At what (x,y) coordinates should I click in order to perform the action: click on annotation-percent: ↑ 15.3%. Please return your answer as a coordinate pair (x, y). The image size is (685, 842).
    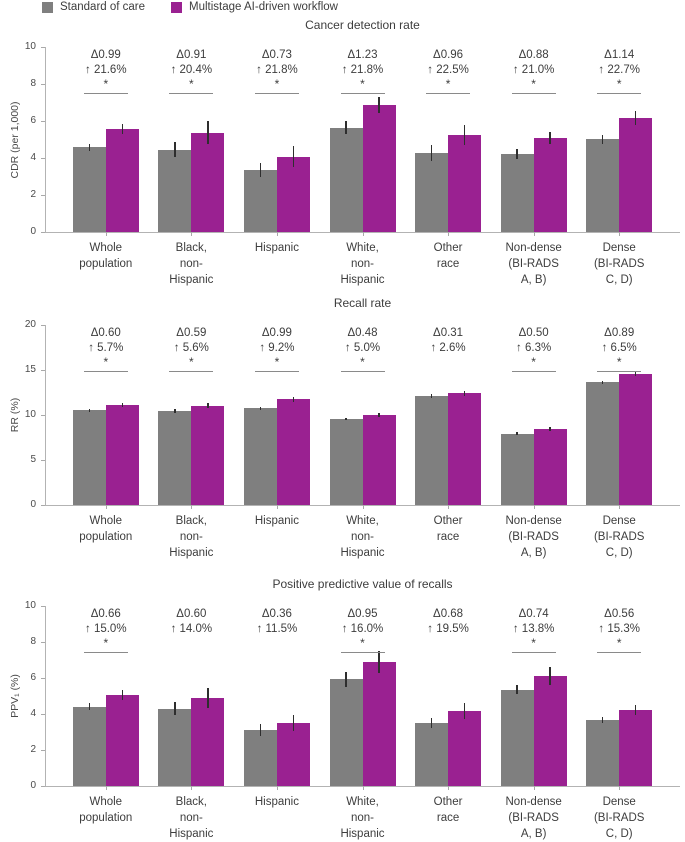
    Looking at the image, I should click on (619, 629).